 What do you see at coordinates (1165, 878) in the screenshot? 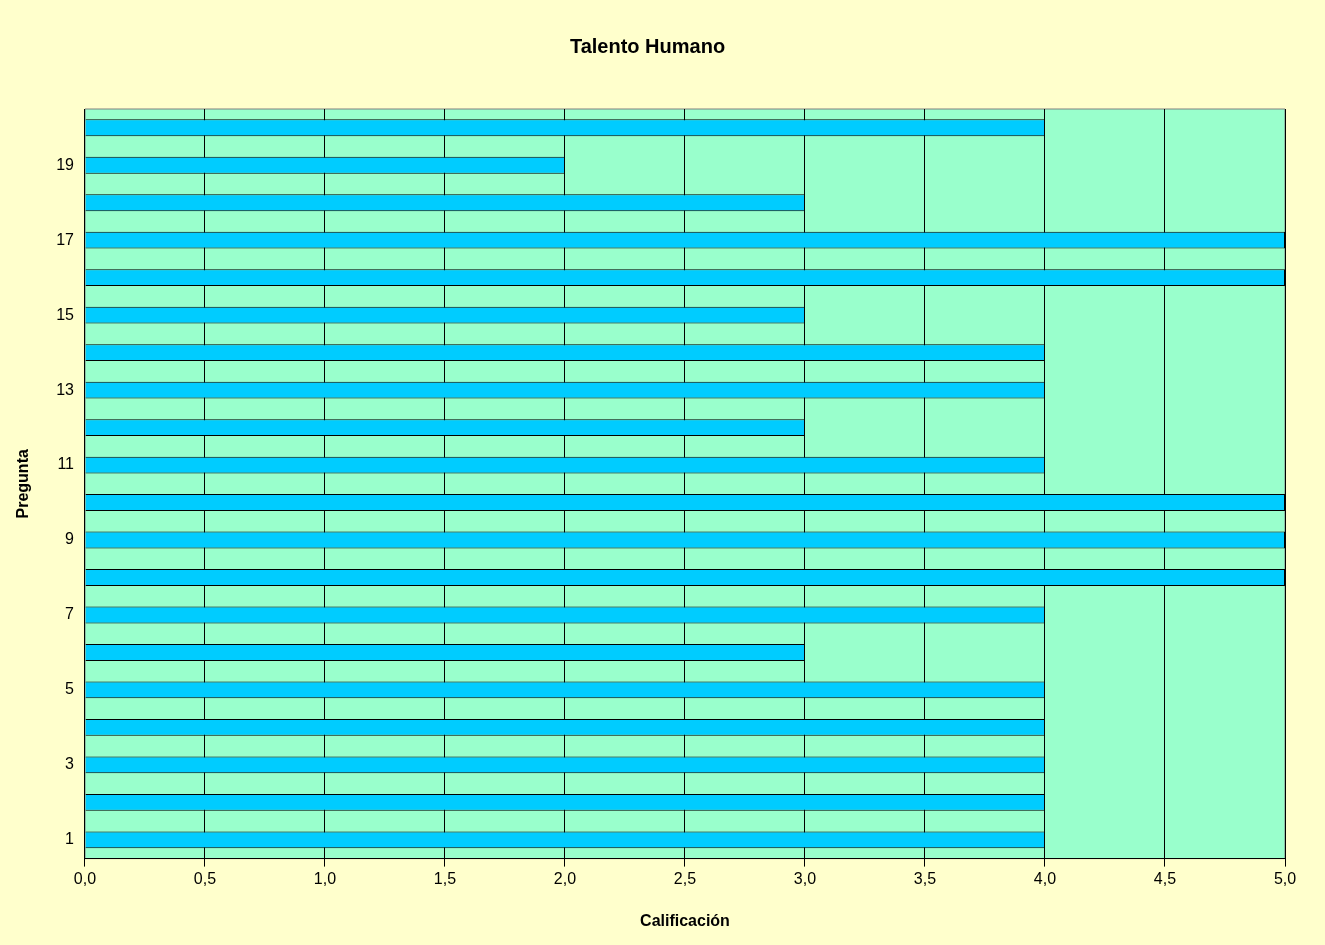
I see `x-tick-label: 4,5` at bounding box center [1165, 878].